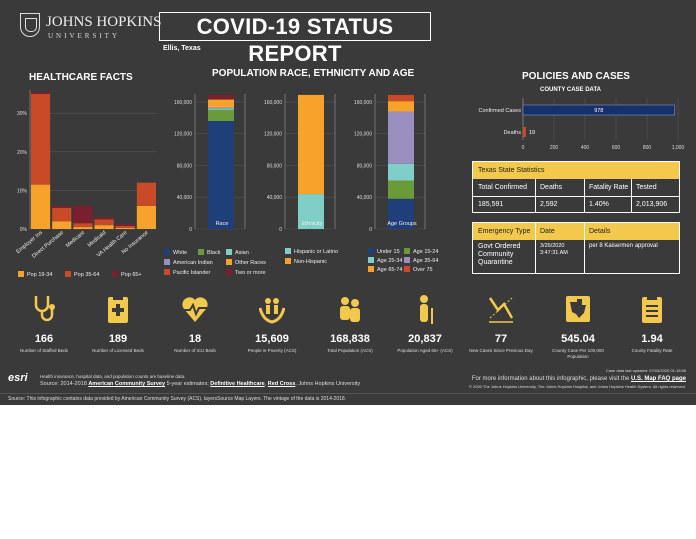  What do you see at coordinates (585, 148) in the screenshot?
I see `case-x-tick: 400` at bounding box center [585, 148].